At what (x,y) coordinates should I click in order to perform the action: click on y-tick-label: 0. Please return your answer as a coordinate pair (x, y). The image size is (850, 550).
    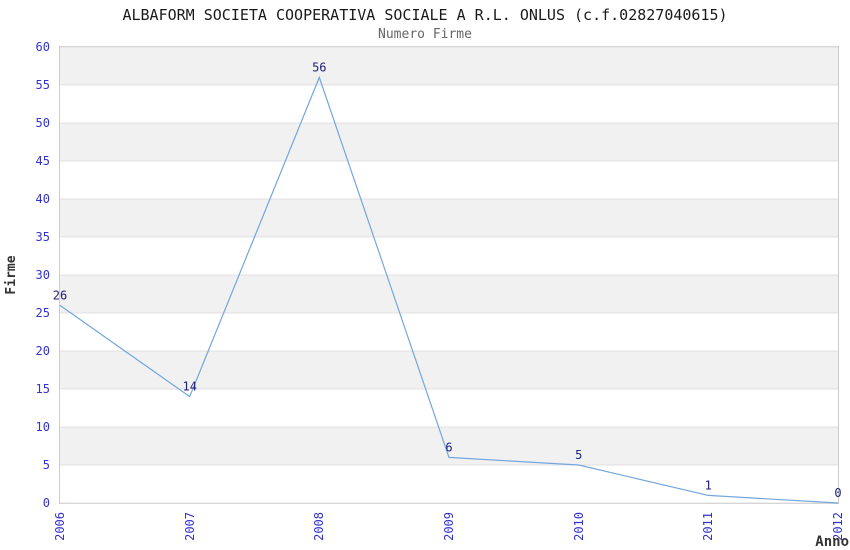
    Looking at the image, I should click on (46, 503).